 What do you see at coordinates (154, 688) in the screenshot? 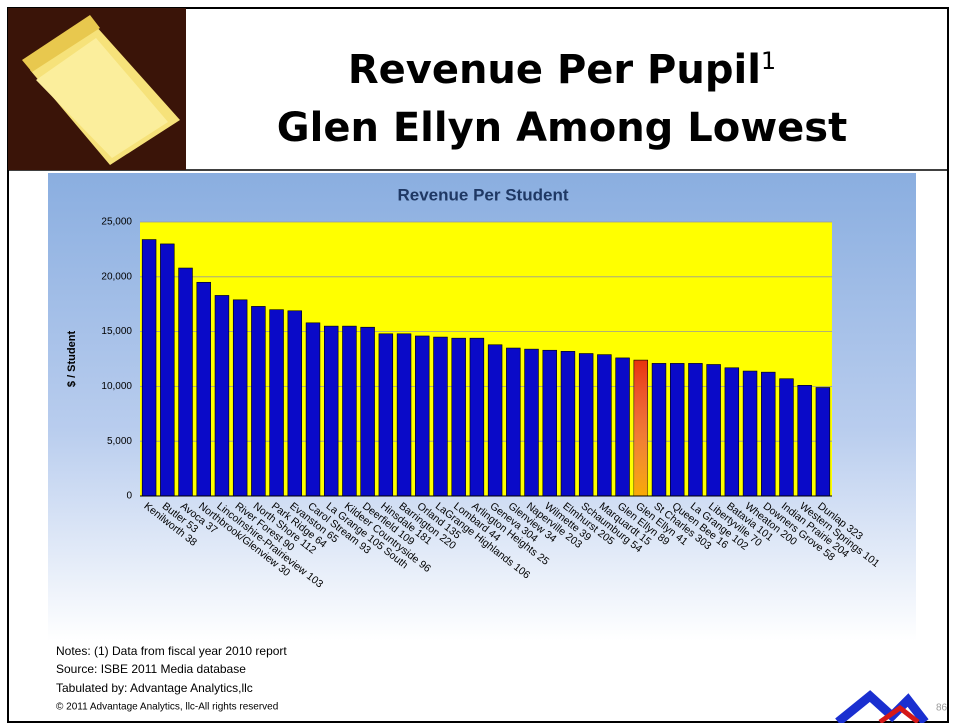
I see `note: Tabulated by: Advantage Analytics,llc` at bounding box center [154, 688].